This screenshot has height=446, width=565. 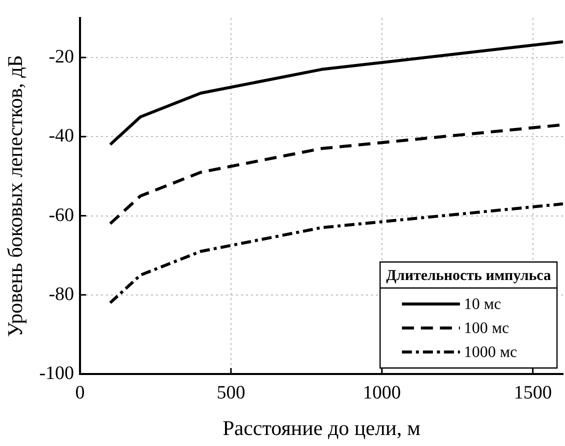 I want to click on x-axis-title: Расстояние до цели, м, so click(x=321, y=428).